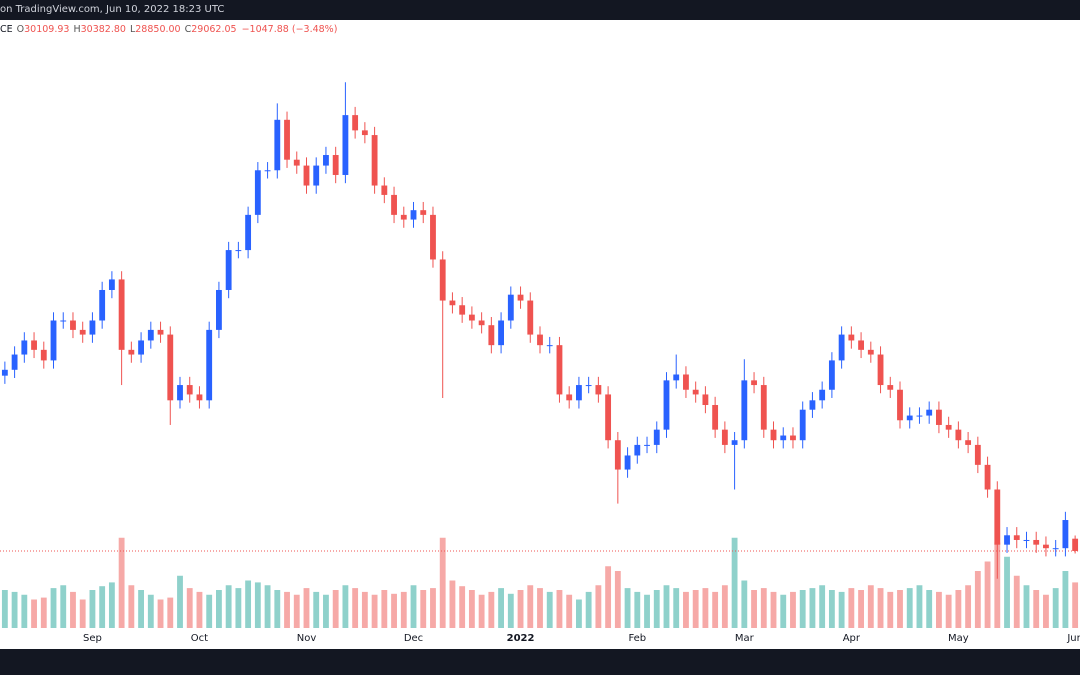 The image size is (1080, 675). What do you see at coordinates (214, 29) in the screenshot?
I see `legend-value: 29062.05` at bounding box center [214, 29].